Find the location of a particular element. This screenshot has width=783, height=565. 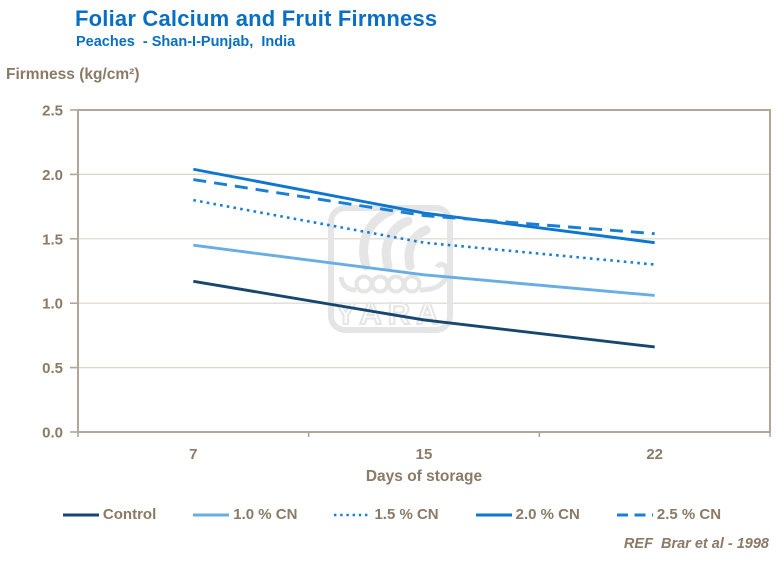

series-line-control is located at coordinates (424, 314).